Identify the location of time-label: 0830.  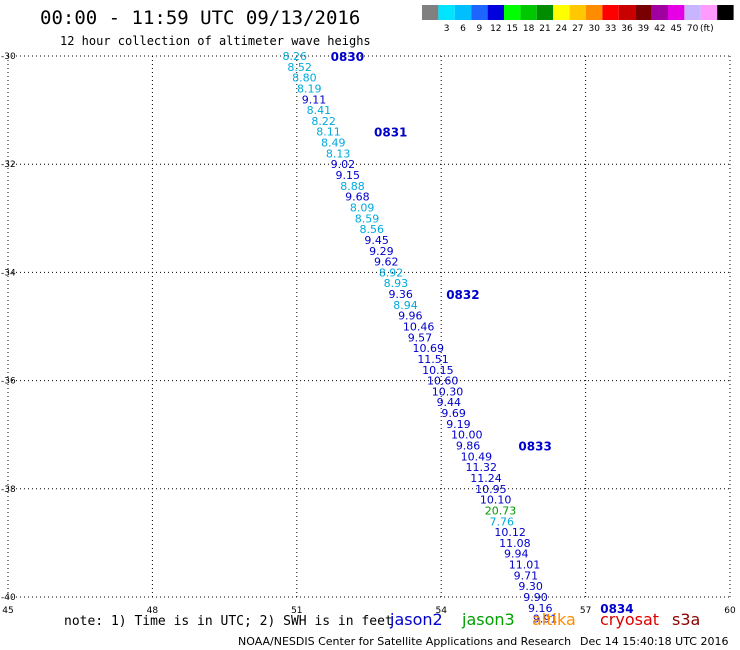
(347, 57).